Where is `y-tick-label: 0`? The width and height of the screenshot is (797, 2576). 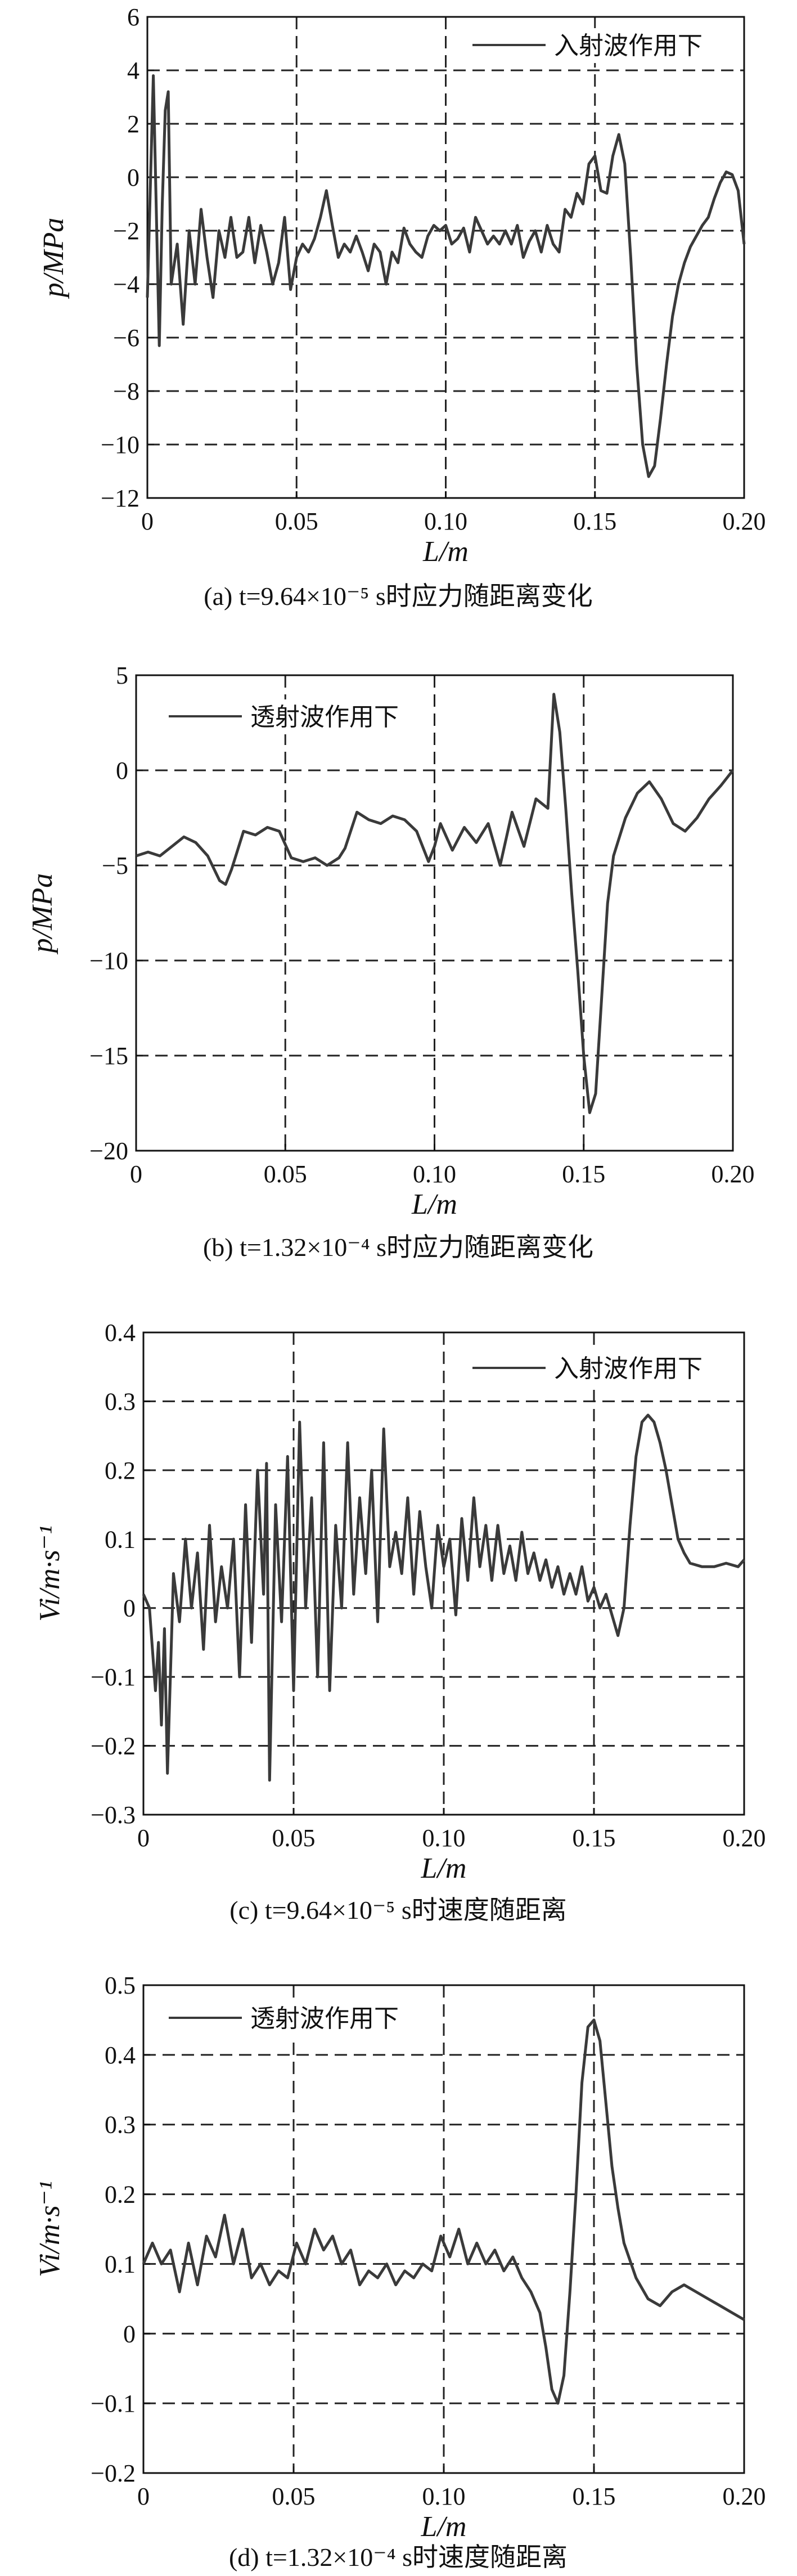
y-tick-label: 0 is located at coordinates (129, 1608).